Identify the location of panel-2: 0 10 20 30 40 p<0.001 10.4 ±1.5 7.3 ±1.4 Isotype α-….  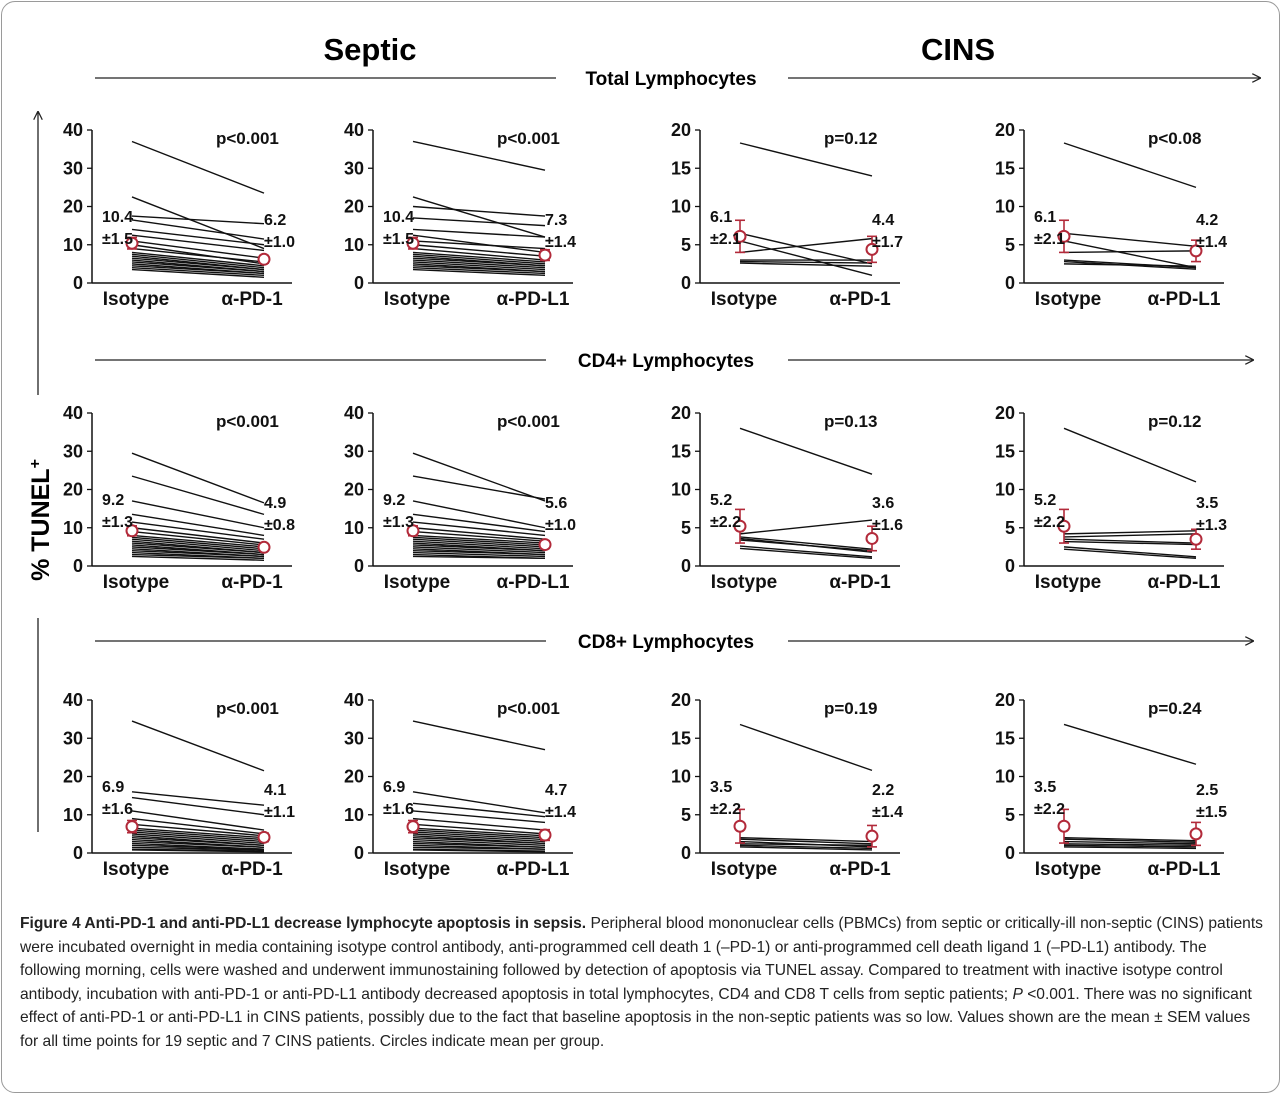
(460, 215).